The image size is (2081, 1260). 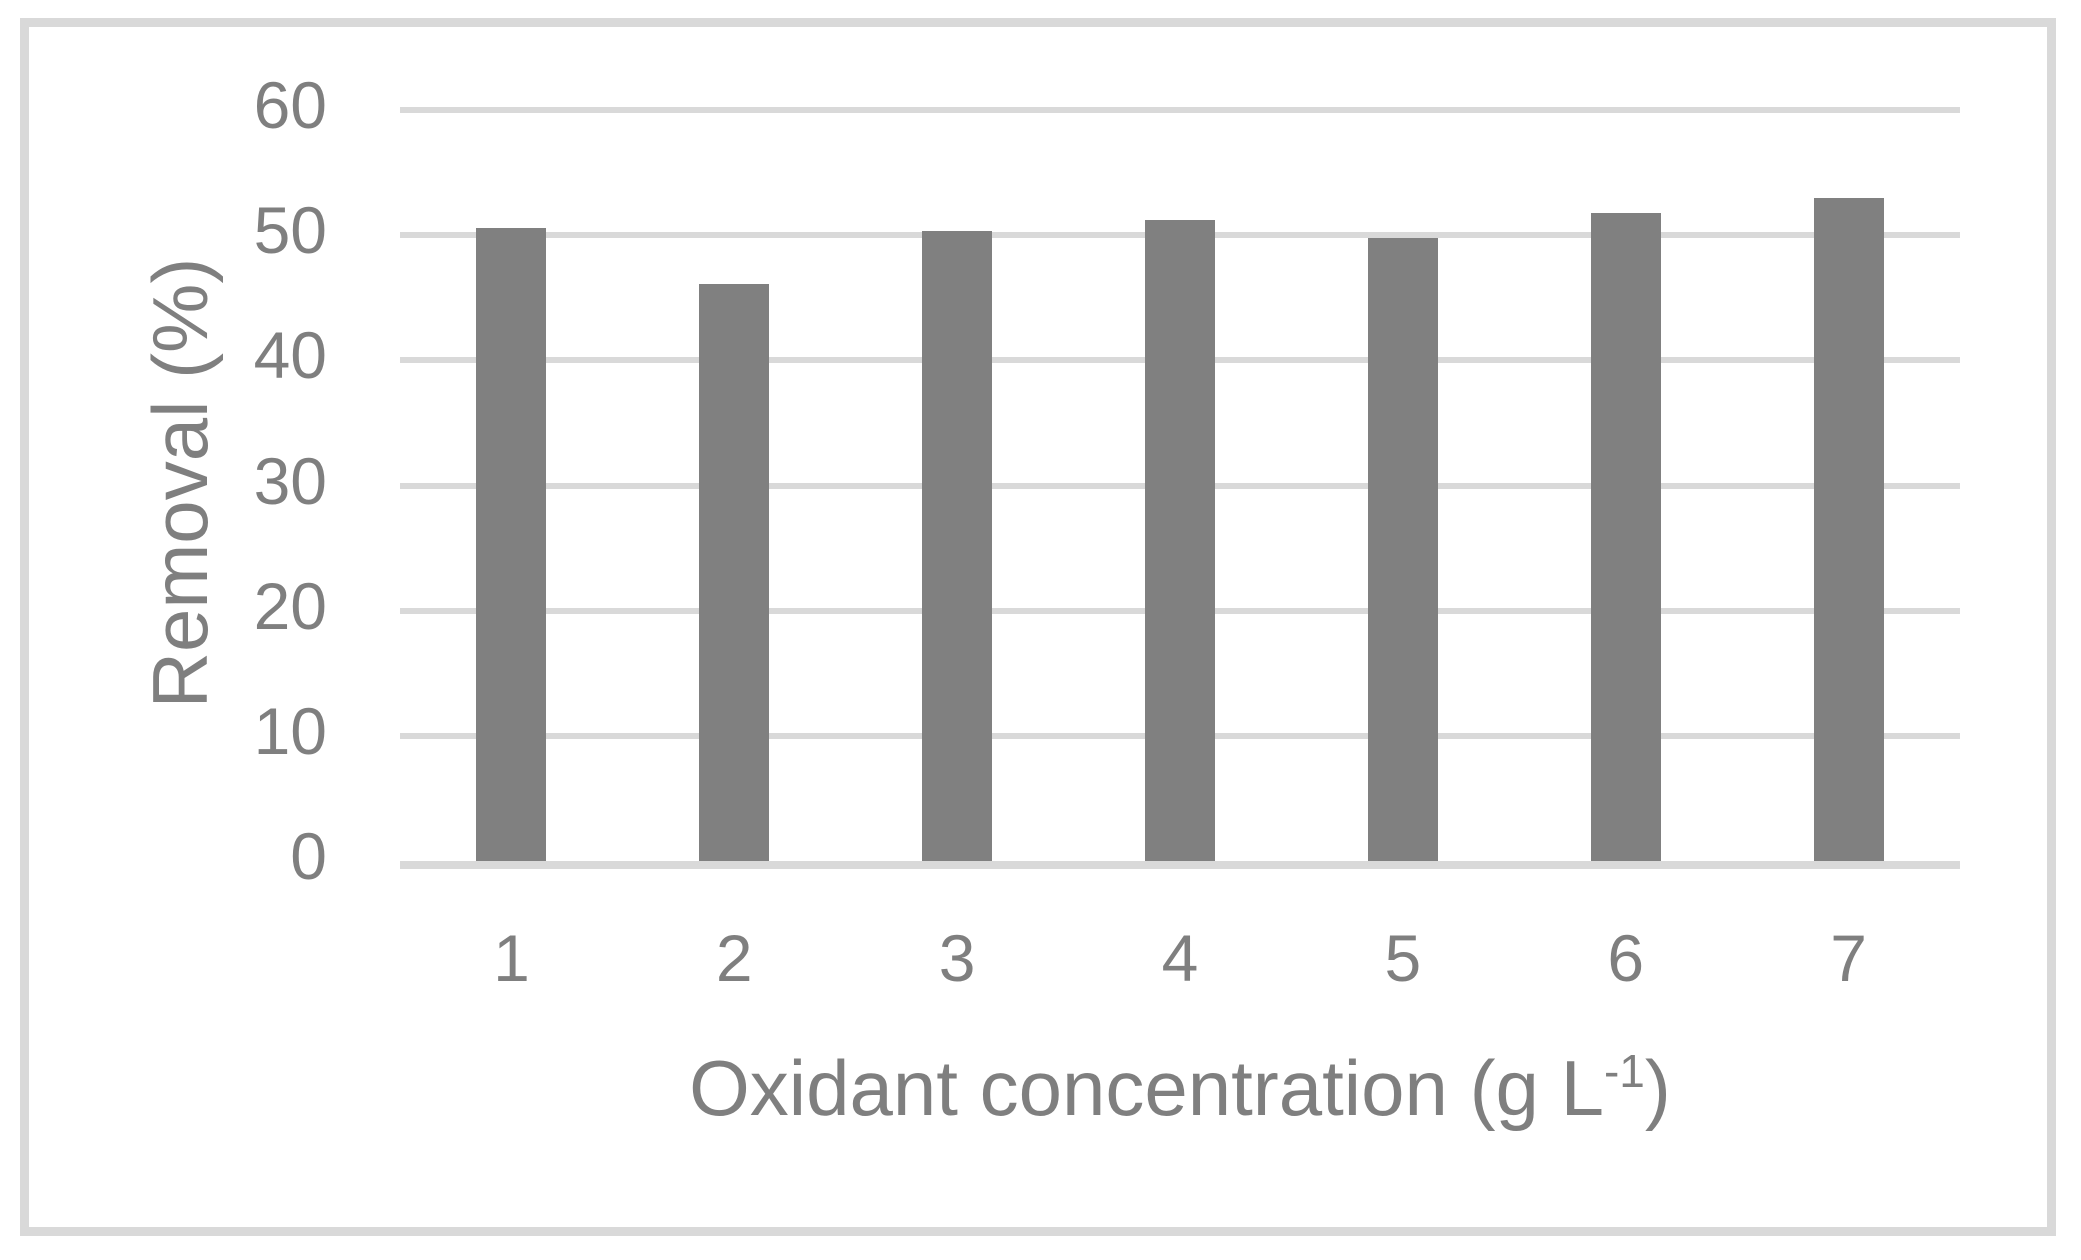 I want to click on x-tick-label-5: 5, so click(x=1403, y=958).